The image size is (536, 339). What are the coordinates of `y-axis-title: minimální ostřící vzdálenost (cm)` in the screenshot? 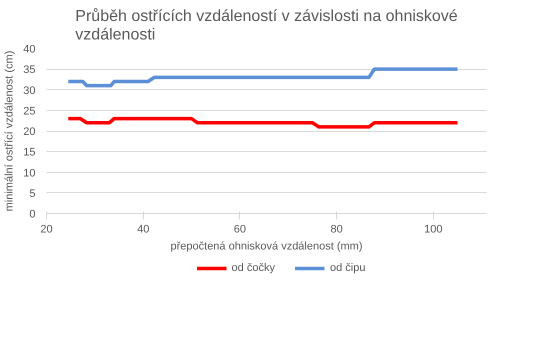 It's located at (9, 131).